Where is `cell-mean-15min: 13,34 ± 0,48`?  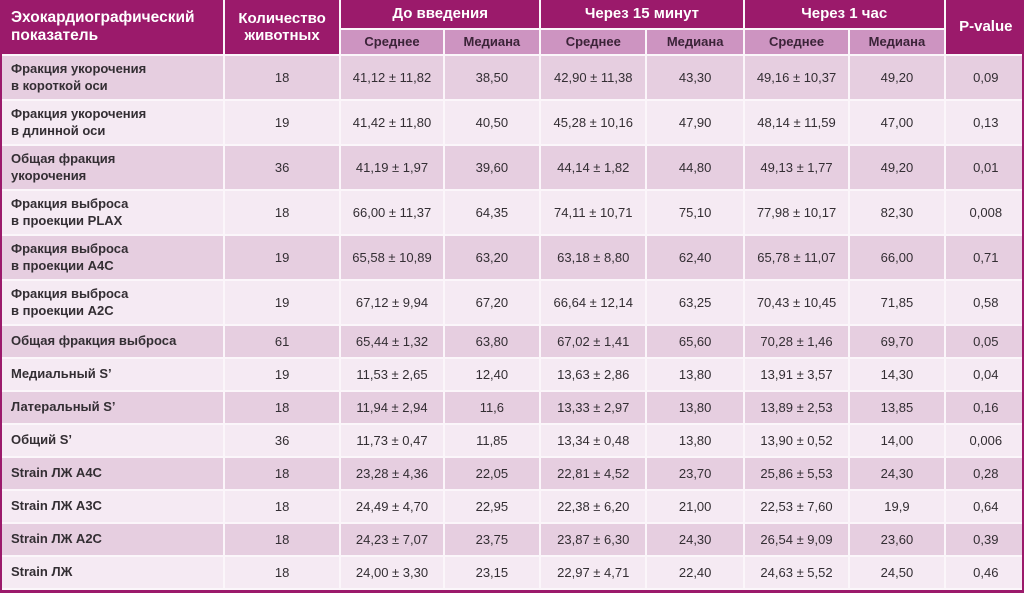 cell-mean-15min: 13,34 ± 0,48 is located at coordinates (593, 440).